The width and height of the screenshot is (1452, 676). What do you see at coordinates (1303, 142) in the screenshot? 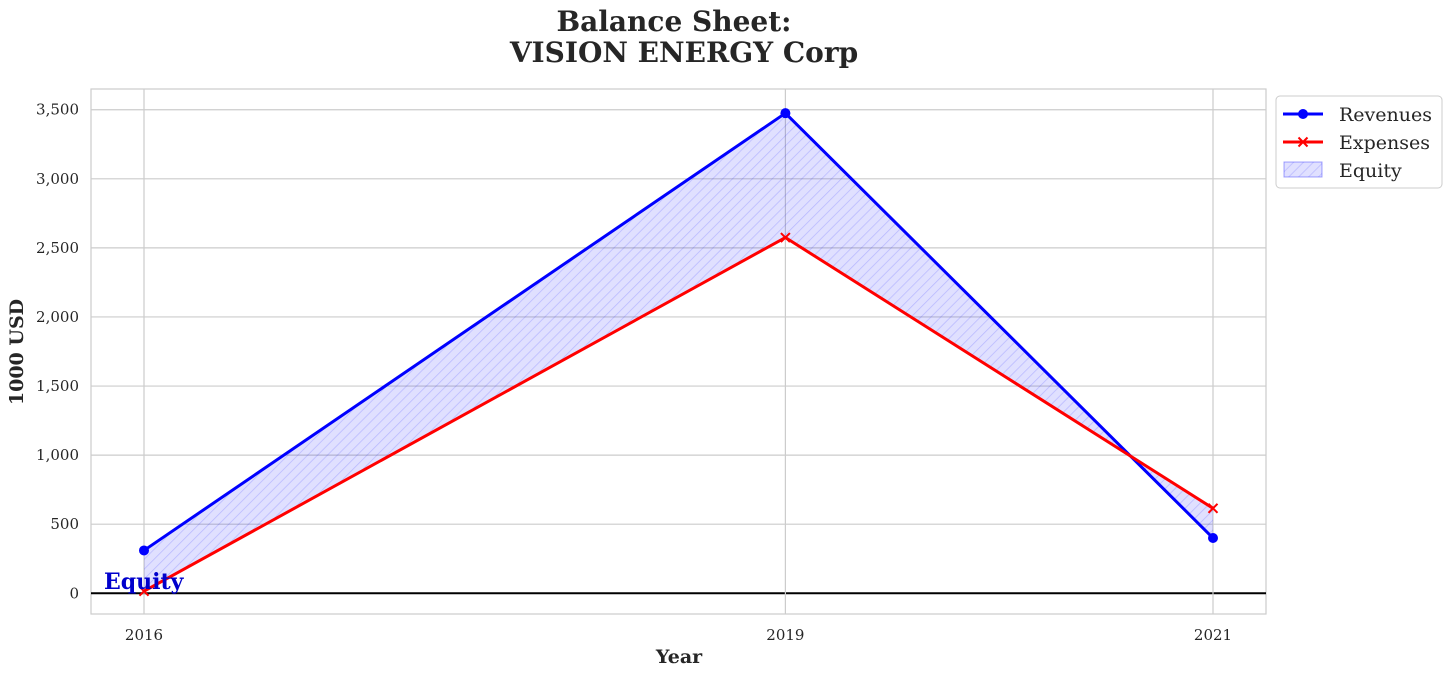
I see `expenses-legend-marker` at bounding box center [1303, 142].